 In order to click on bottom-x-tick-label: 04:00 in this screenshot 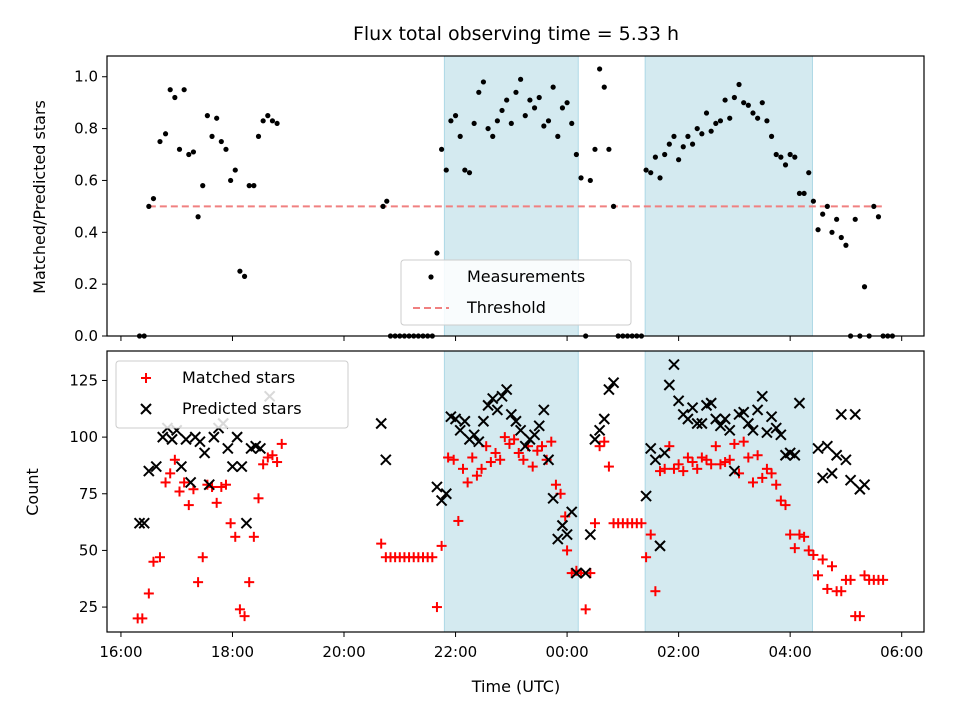, I will do `click(790, 652)`.